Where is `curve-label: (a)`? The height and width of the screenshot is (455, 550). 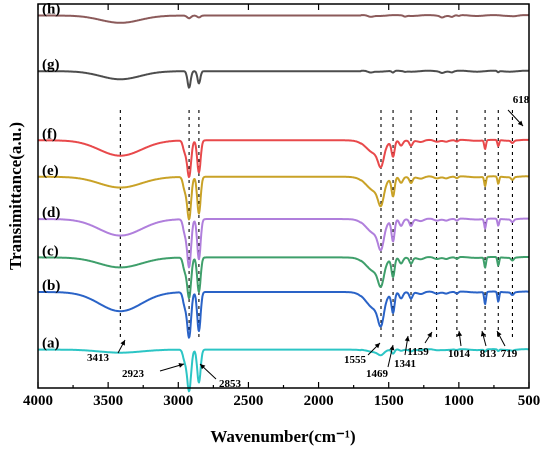
curve-label: (a) is located at coordinates (51, 344).